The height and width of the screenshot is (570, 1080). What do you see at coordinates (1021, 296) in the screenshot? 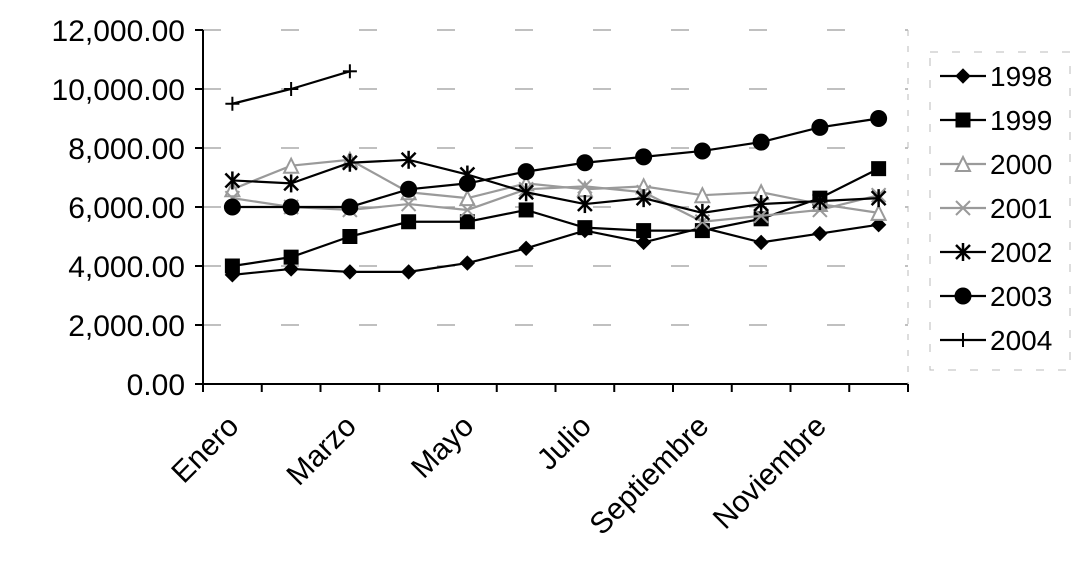
I see `legend-label: 2003` at bounding box center [1021, 296].